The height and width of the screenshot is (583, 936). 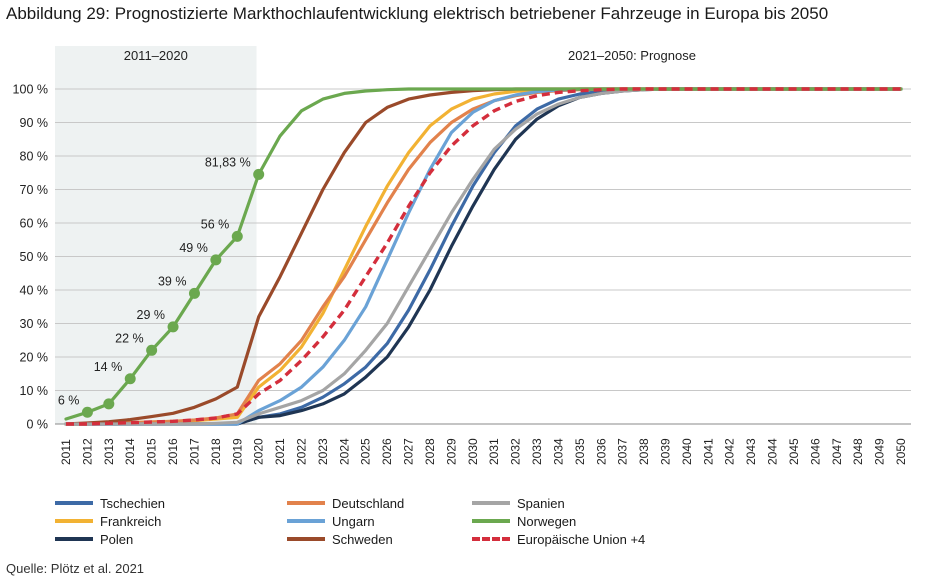 I want to click on x-tick-label: 2015, so click(x=152, y=451).